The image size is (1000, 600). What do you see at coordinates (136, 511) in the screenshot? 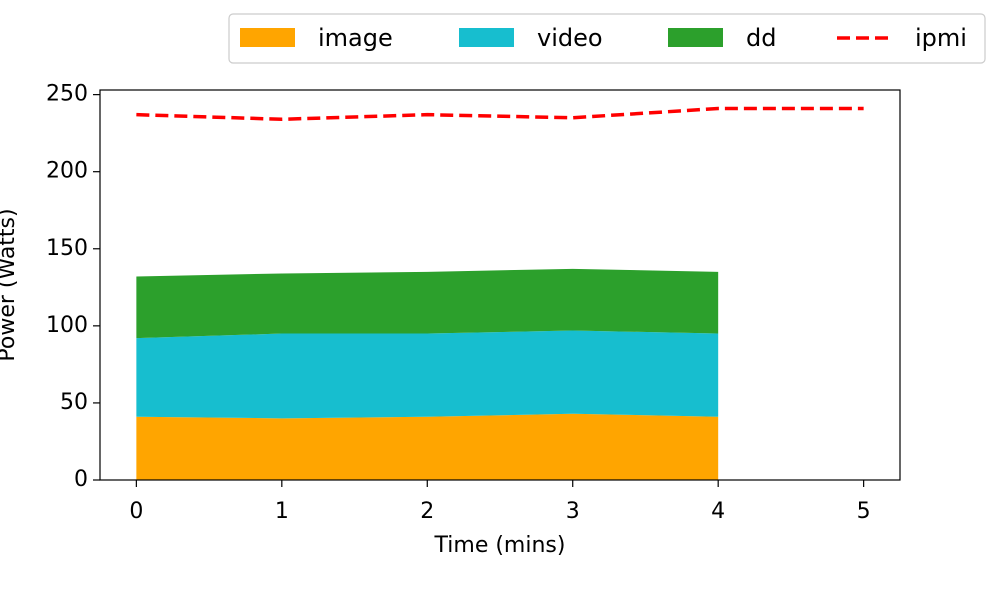
I see `x-tick-label: 0` at bounding box center [136, 511].